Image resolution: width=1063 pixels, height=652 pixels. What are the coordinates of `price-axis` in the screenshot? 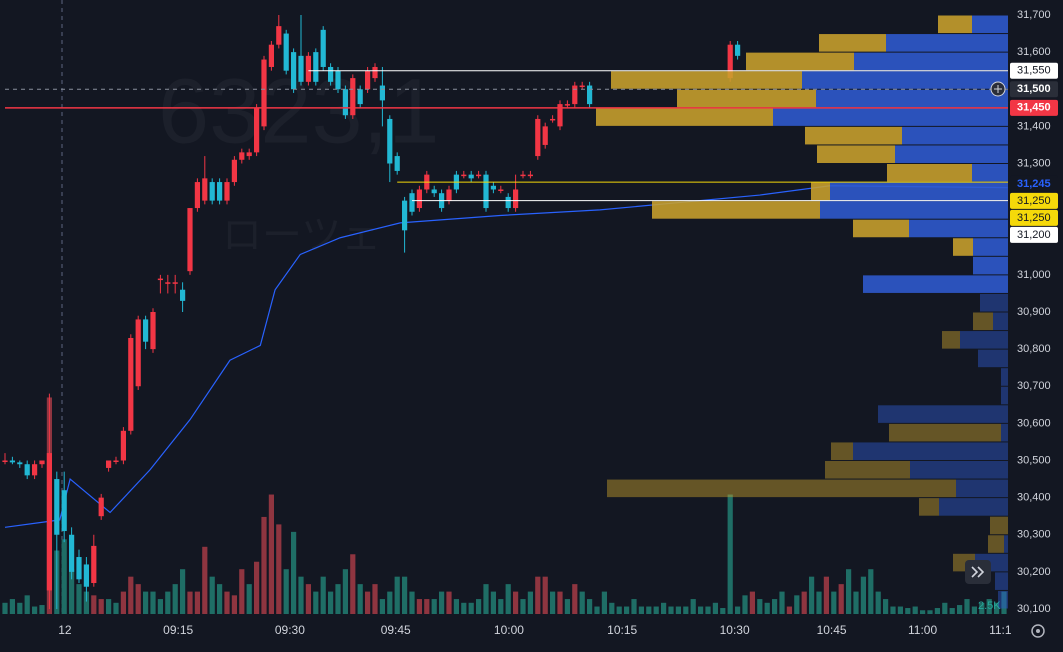 It's located at (1035, 326).